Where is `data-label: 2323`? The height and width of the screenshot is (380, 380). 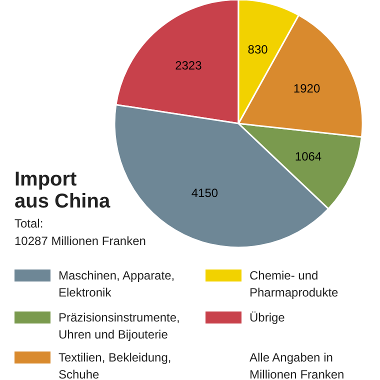 data-label: 2323 is located at coordinates (188, 65).